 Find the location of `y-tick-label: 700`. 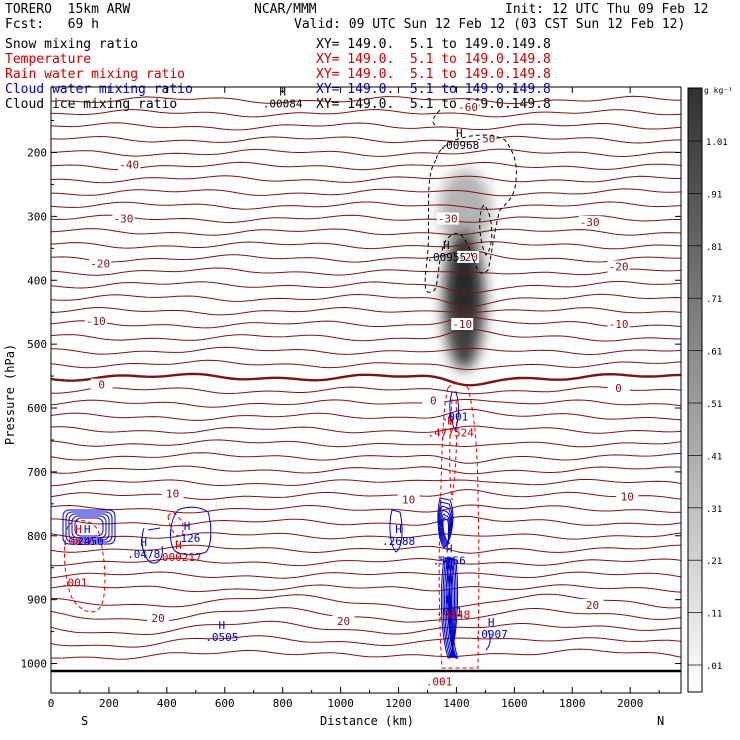

y-tick-label: 700 is located at coordinates (37, 472).